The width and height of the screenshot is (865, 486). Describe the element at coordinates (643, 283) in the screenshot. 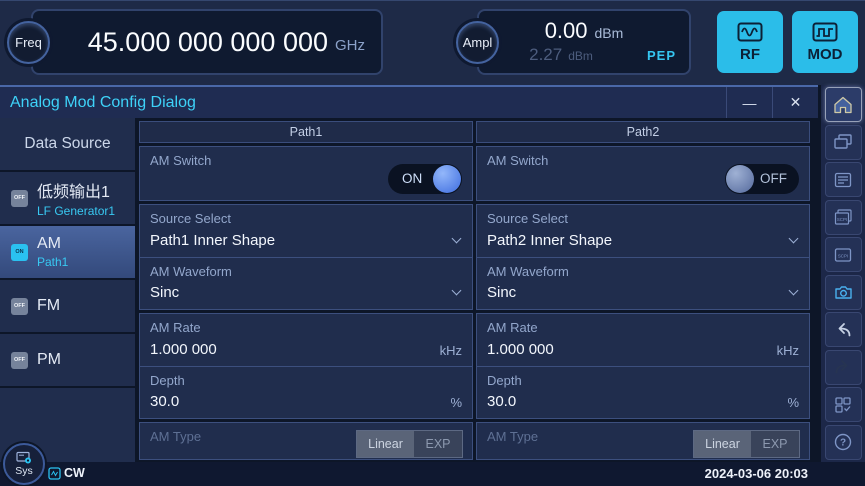

I see `path2-am-waveform-field: AM Waveform Sinc` at that location.